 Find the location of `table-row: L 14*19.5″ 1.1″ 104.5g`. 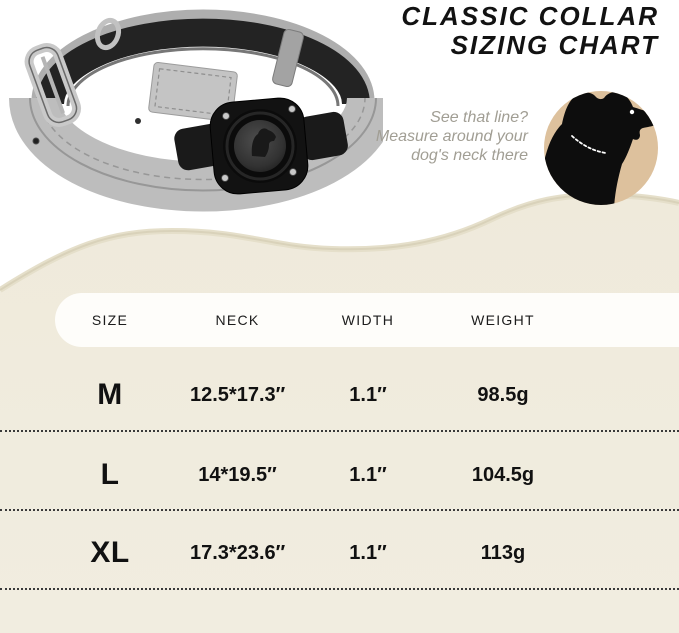

table-row: L 14*19.5″ 1.1″ 104.5g is located at coordinates (339, 475).